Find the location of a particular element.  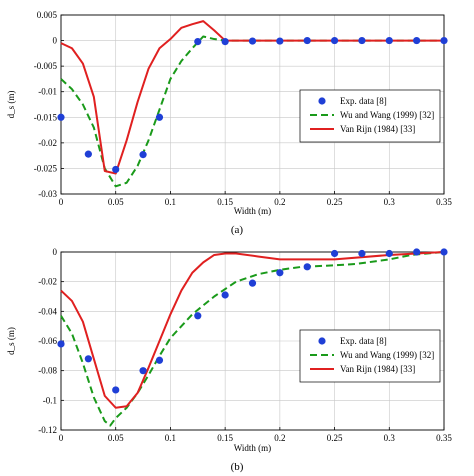

y-tick-label: -0.01 is located at coordinates (47, 92).